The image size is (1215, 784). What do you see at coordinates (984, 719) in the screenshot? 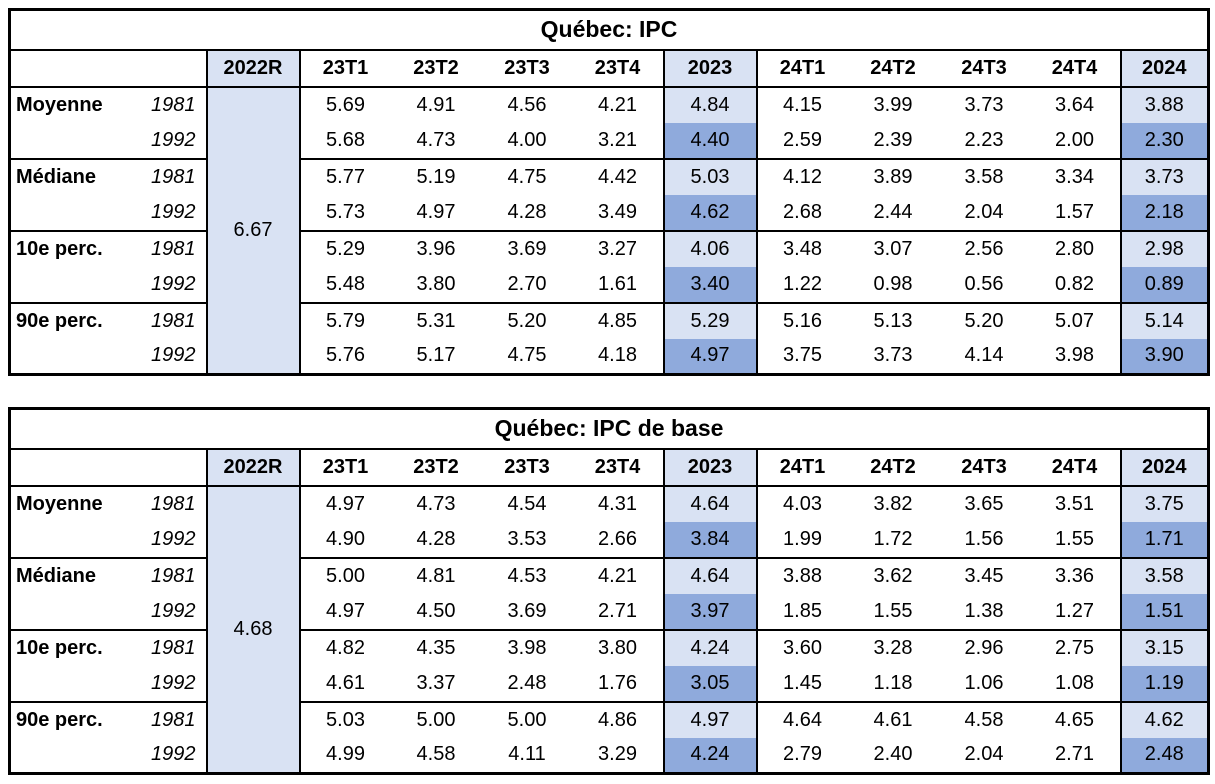
I see `value-cell: 4.58` at bounding box center [984, 719].